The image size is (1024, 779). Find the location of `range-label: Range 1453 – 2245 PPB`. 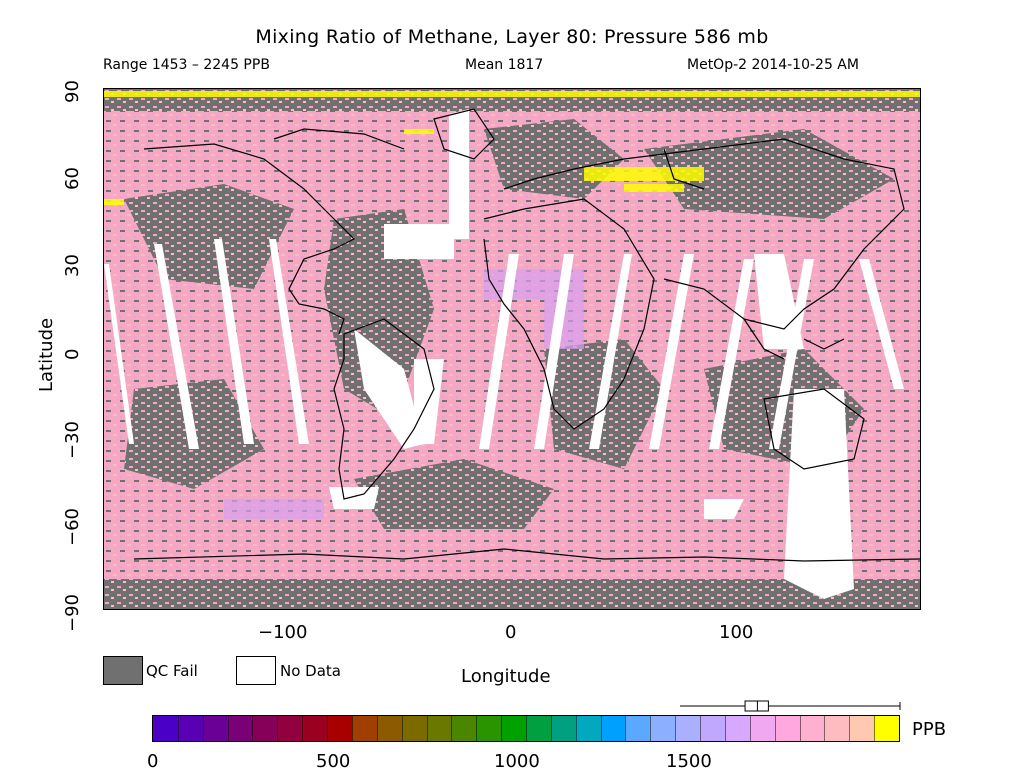

range-label: Range 1453 – 2245 PPB is located at coordinates (186, 65).